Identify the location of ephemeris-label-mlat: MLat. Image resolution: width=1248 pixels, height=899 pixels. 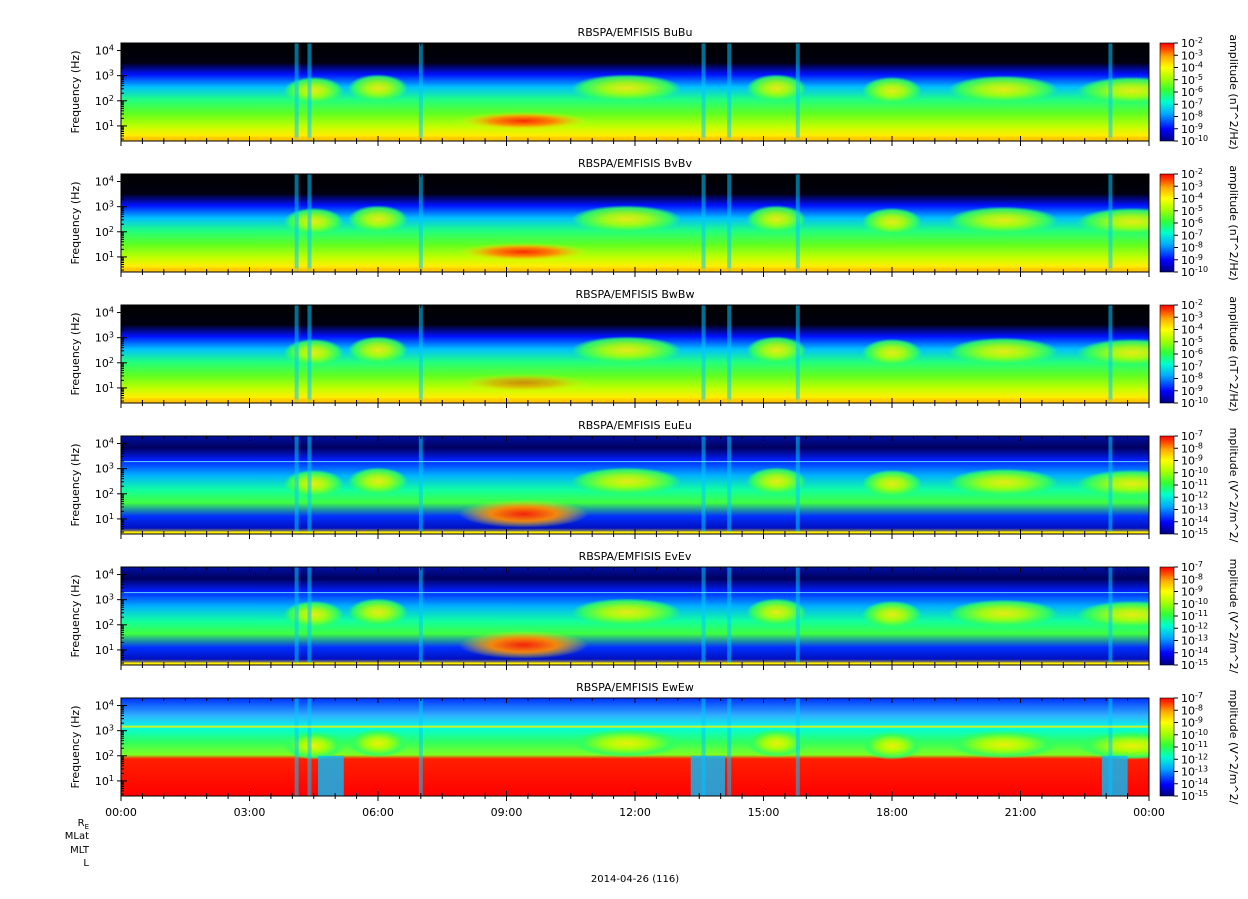
(76, 836).